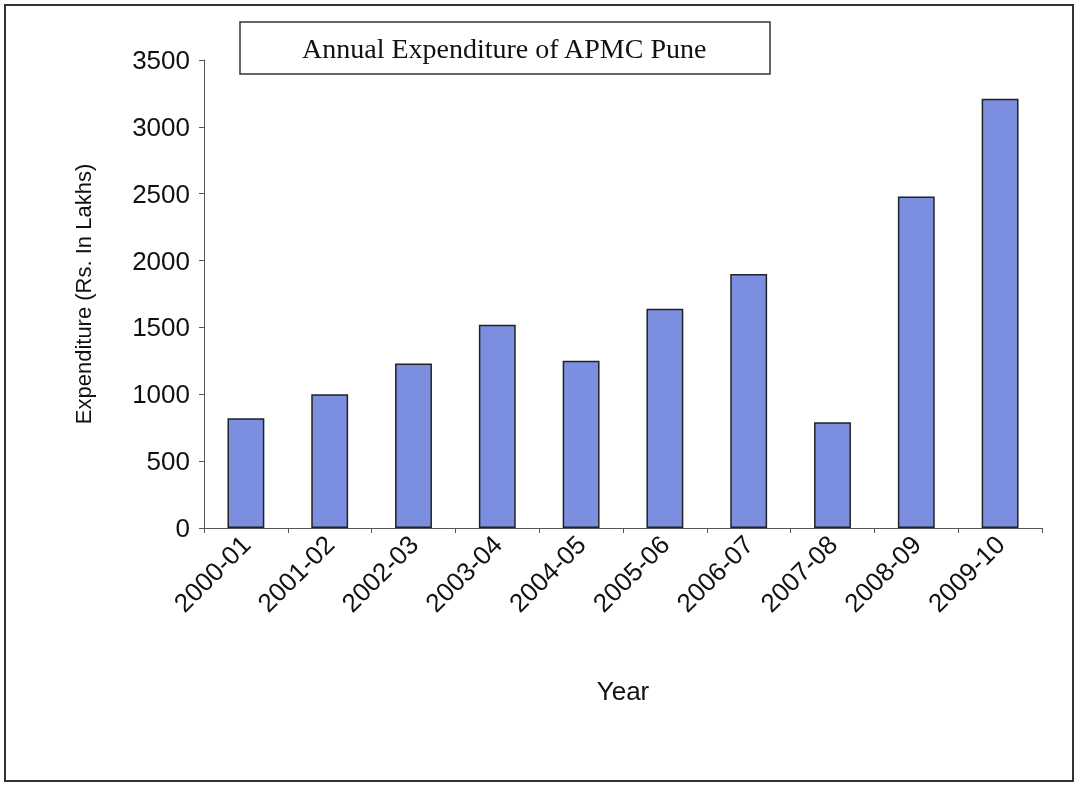 The image size is (1080, 788). I want to click on y-tick-label: 3000, so click(161, 126).